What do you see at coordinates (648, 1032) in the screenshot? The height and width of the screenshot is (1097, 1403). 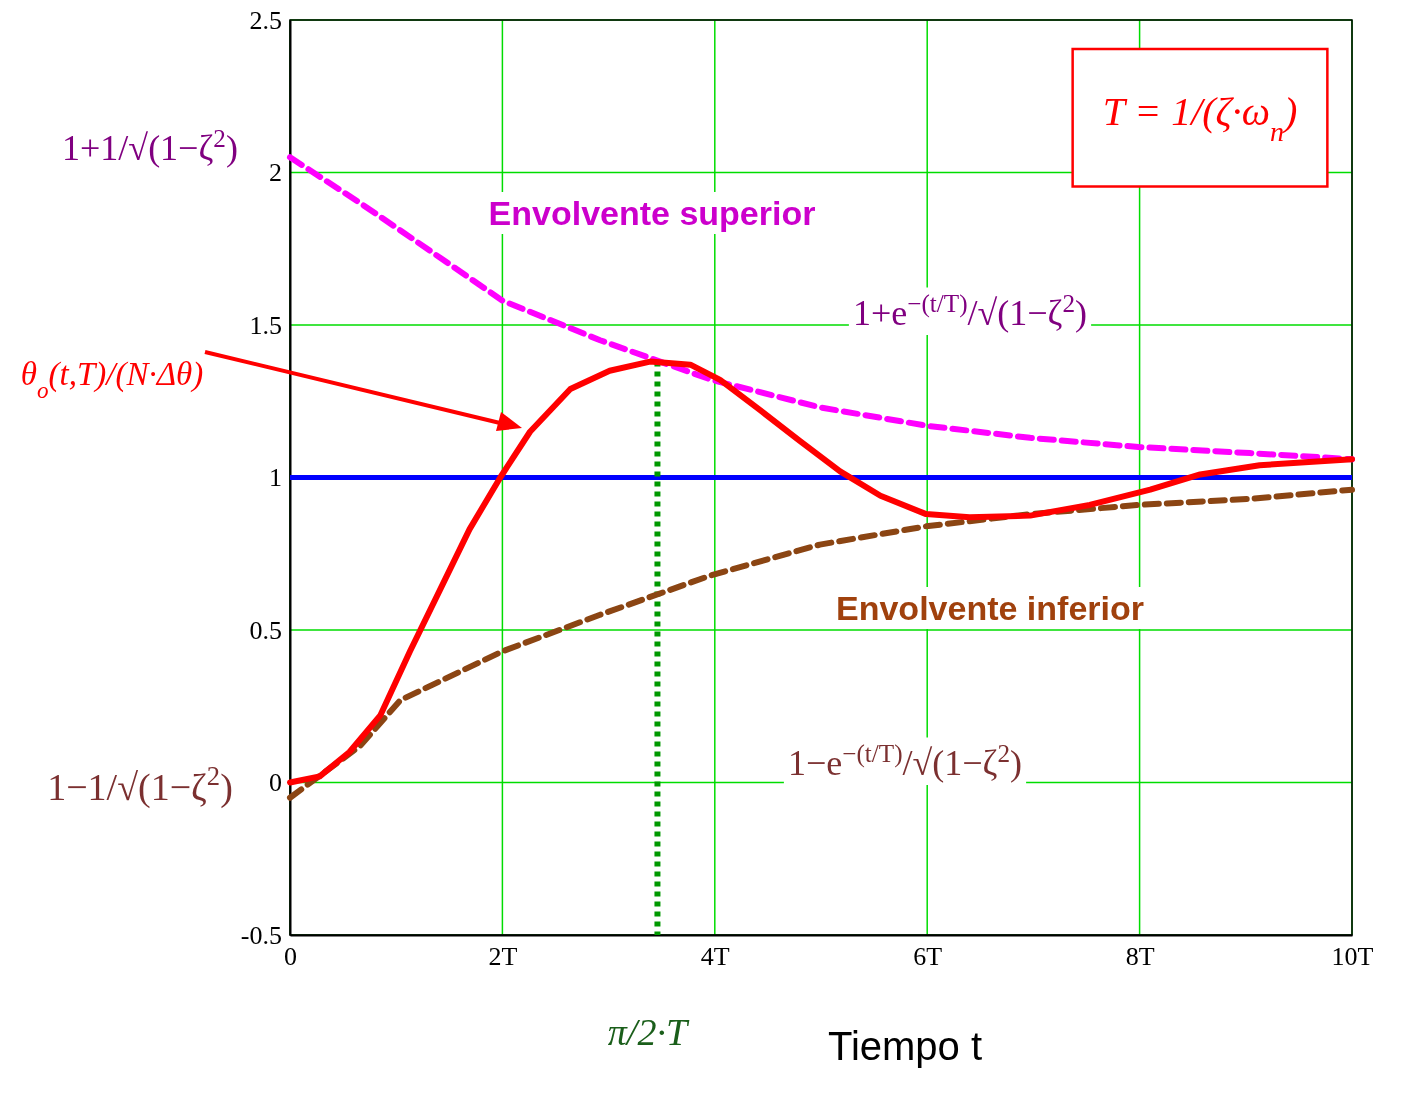 I see `ref-line-label: π/2·T` at bounding box center [648, 1032].